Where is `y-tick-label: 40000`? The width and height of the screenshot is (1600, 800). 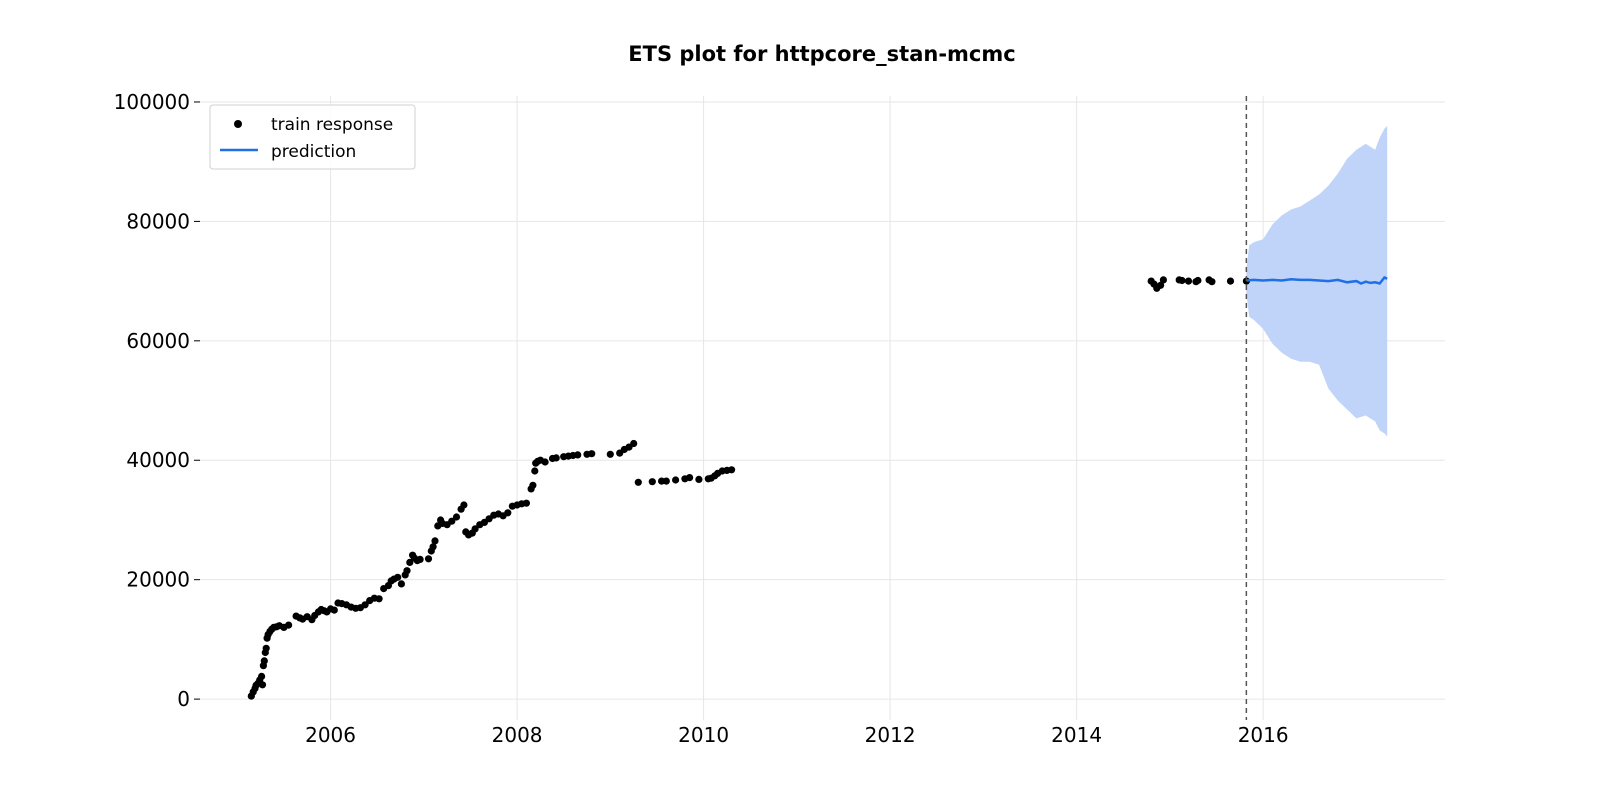 y-tick-label: 40000 is located at coordinates (158, 460).